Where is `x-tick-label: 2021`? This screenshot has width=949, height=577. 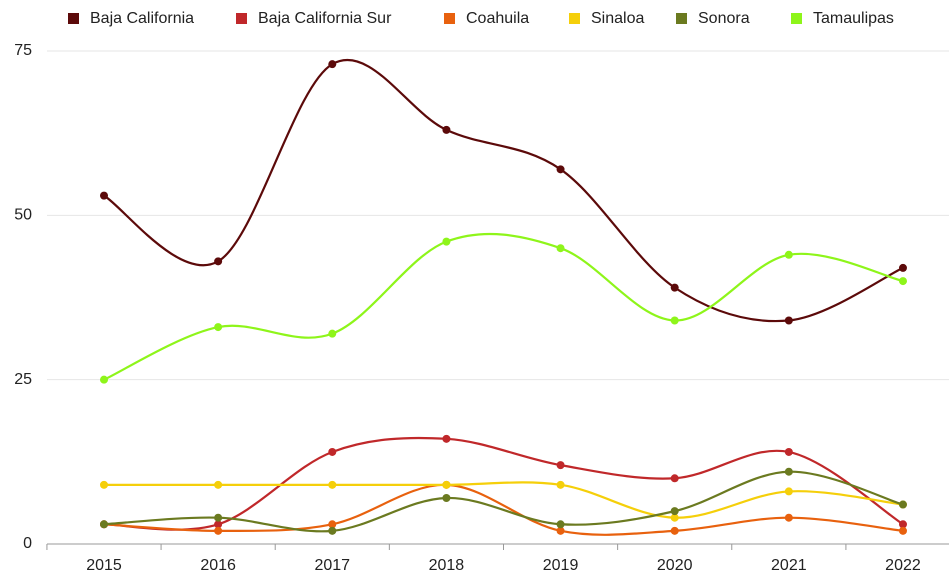
x-tick-label: 2021 is located at coordinates (789, 565).